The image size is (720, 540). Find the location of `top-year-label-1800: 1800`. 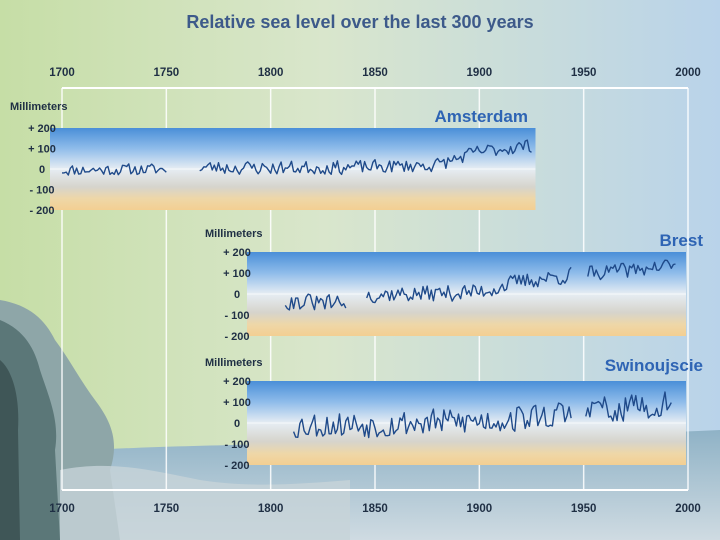

top-year-label-1800: 1800 is located at coordinates (271, 73).